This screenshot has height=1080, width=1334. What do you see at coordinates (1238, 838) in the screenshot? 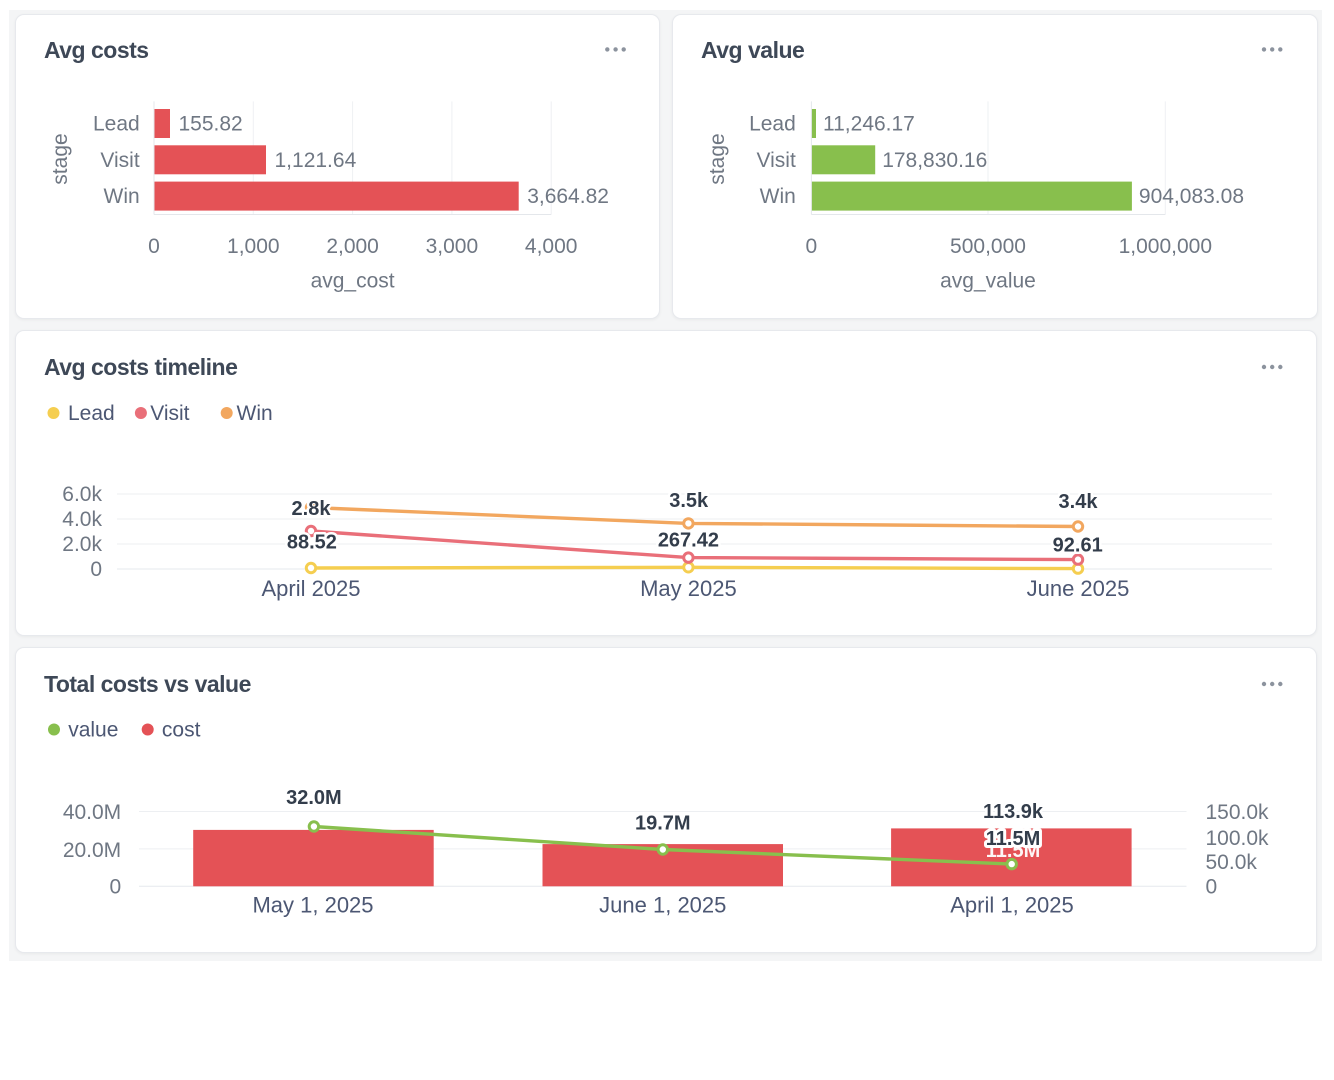
I see `svg-text: 100.0k` at bounding box center [1238, 838].